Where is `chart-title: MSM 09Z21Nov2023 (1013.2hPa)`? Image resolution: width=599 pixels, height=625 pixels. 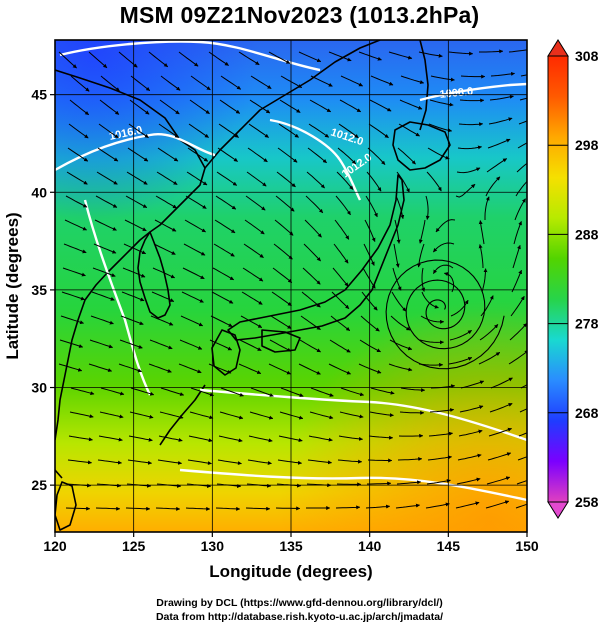 chart-title: MSM 09Z21Nov2023 (1013.2hPa) is located at coordinates (299, 15).